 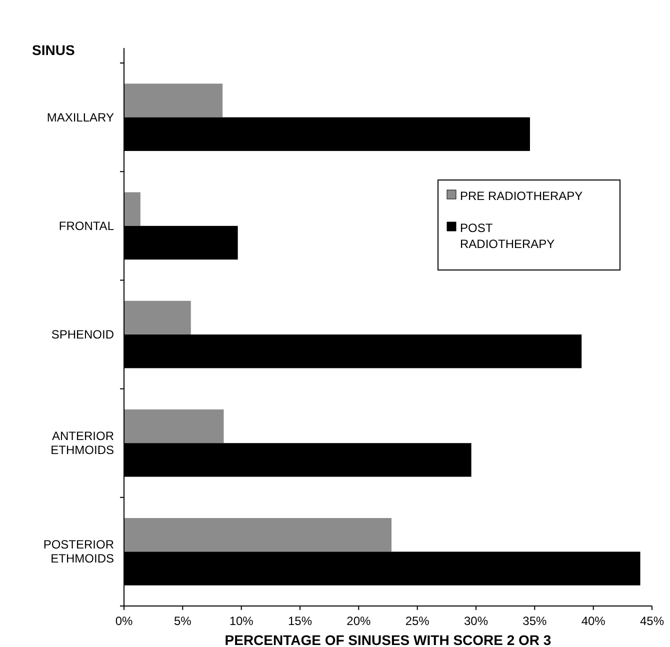 I want to click on y-tick-label: POSTERIOR ETHMOIDS, so click(x=78, y=552).